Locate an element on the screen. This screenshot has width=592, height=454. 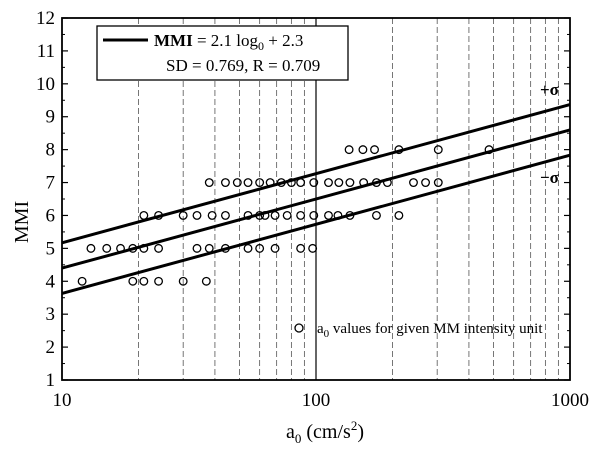
y-tick-label: 12 is located at coordinates (45, 18).